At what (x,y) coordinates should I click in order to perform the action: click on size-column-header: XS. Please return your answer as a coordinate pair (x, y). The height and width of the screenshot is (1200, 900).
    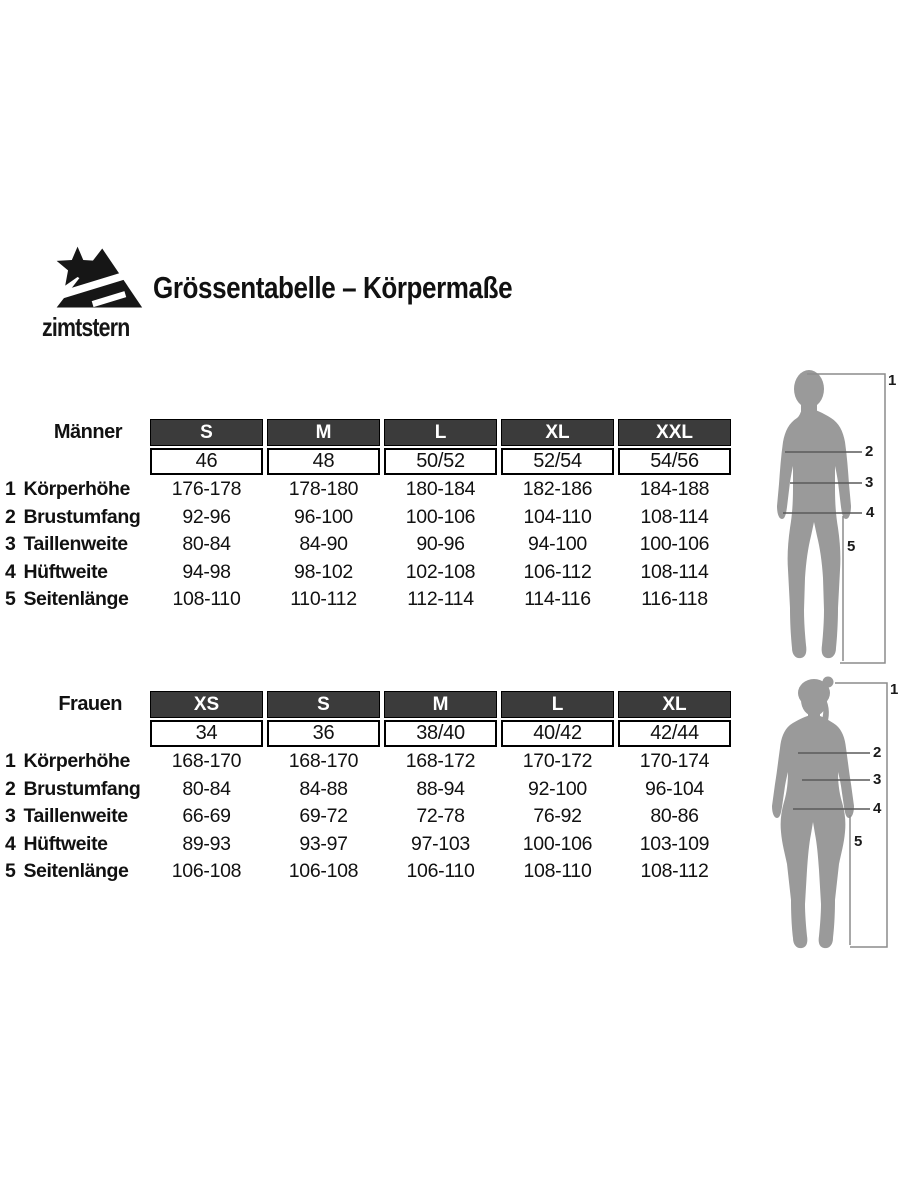
    Looking at the image, I should click on (206, 704).